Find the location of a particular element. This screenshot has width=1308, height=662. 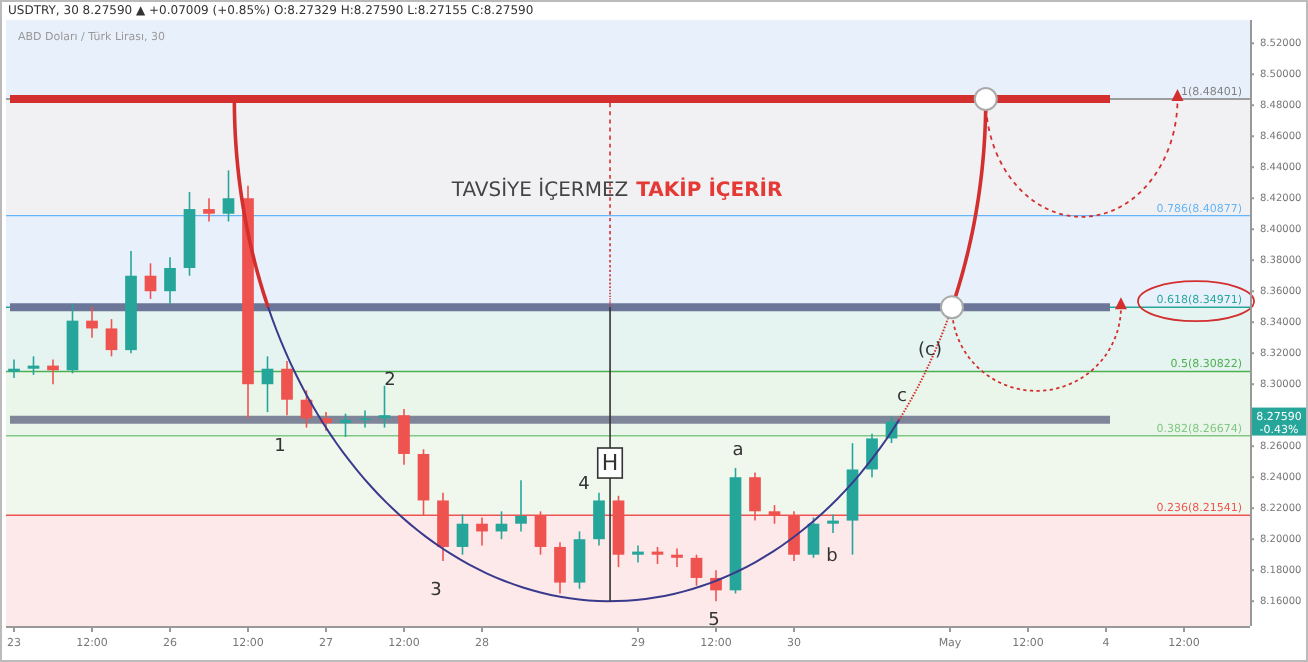

annotation: H is located at coordinates (610, 463).